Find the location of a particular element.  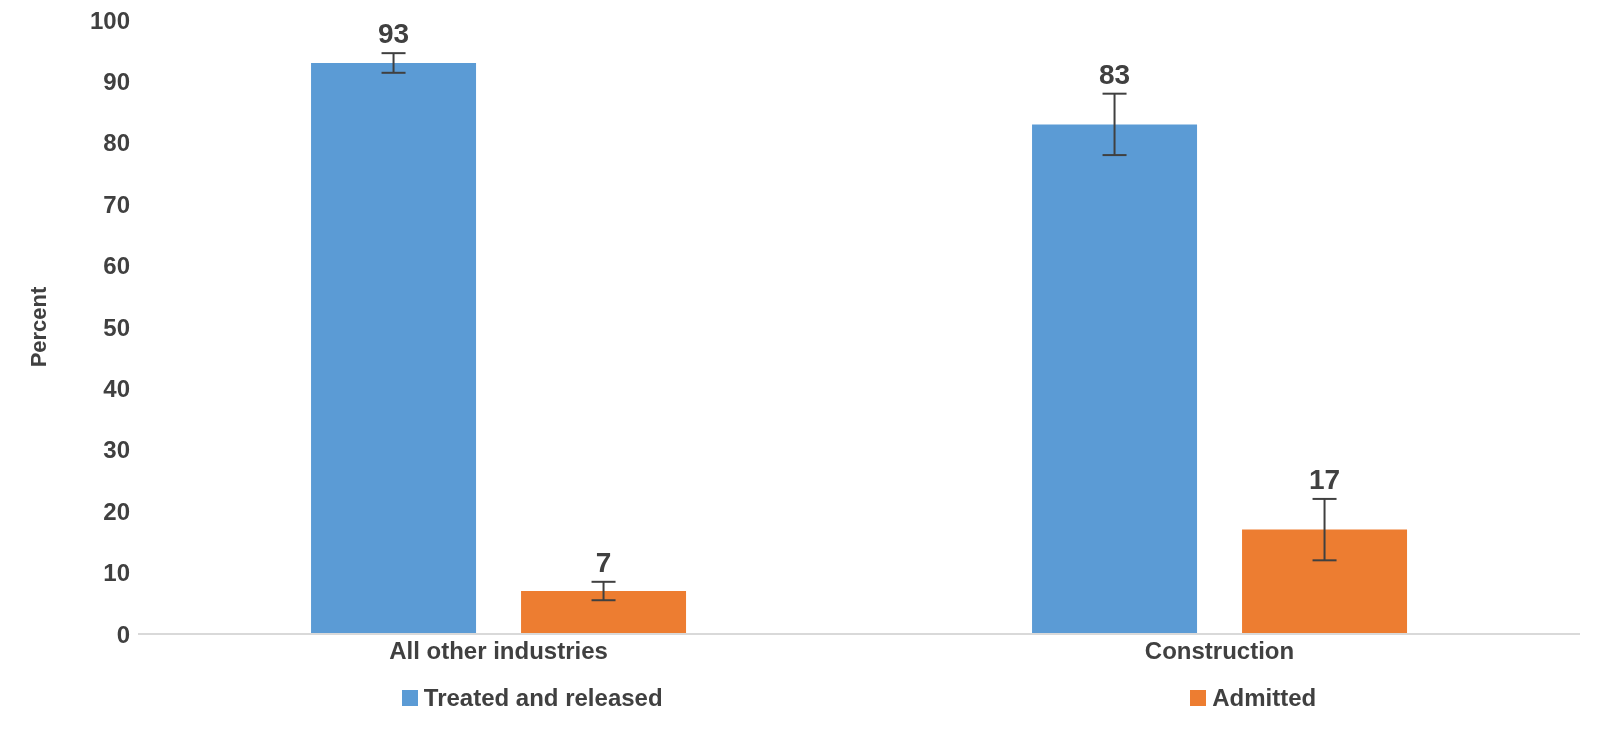

data-label: 7 is located at coordinates (603, 562).